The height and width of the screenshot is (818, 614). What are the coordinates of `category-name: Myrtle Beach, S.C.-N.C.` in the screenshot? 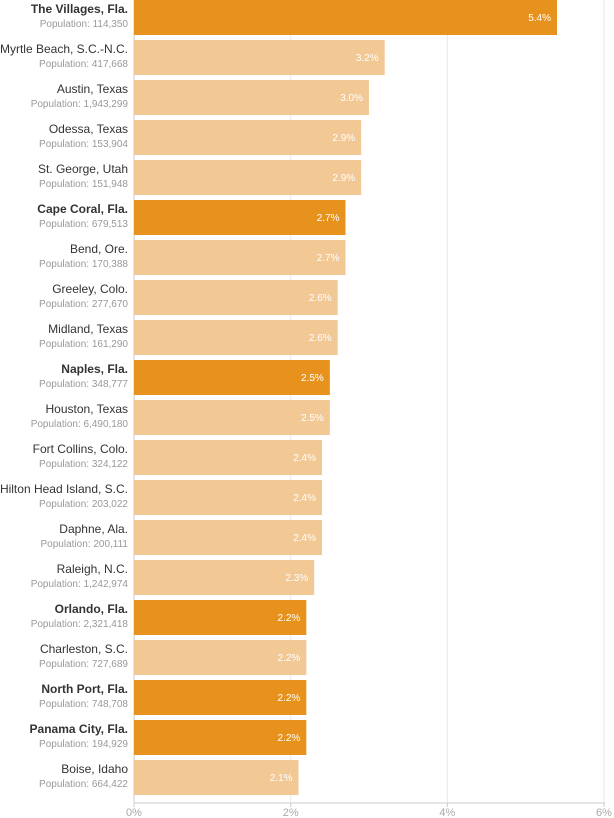 It's located at (64, 49).